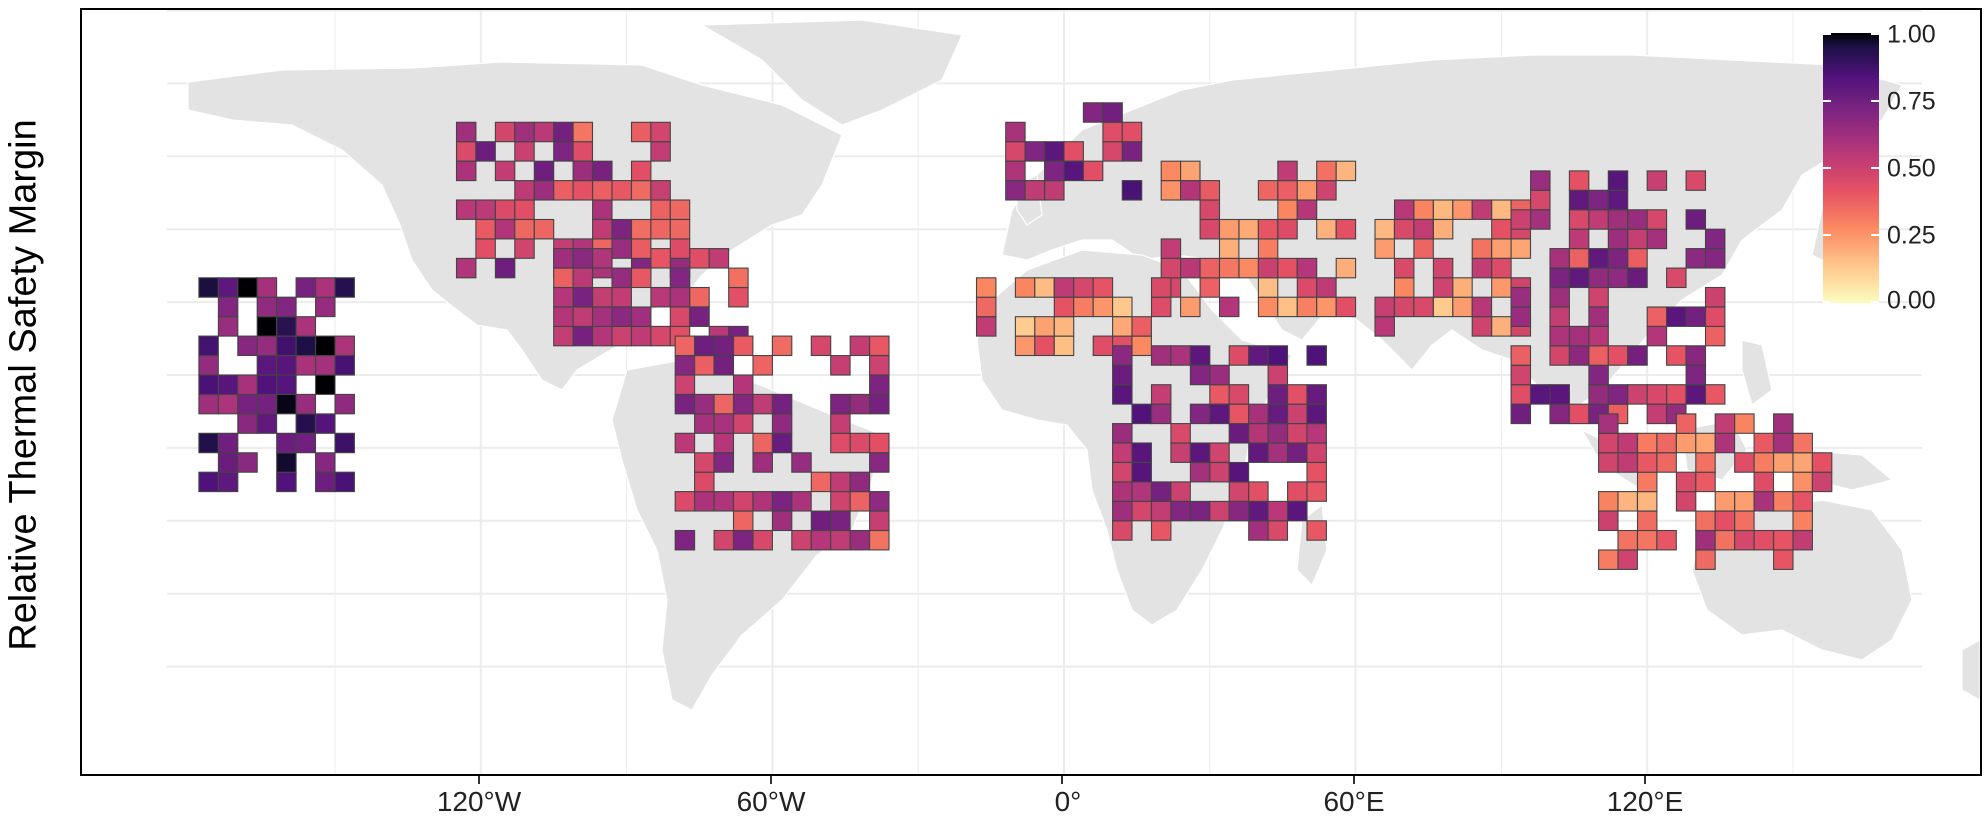  What do you see at coordinates (1911, 300) in the screenshot?
I see `legend-tick-label: 0.00` at bounding box center [1911, 300].